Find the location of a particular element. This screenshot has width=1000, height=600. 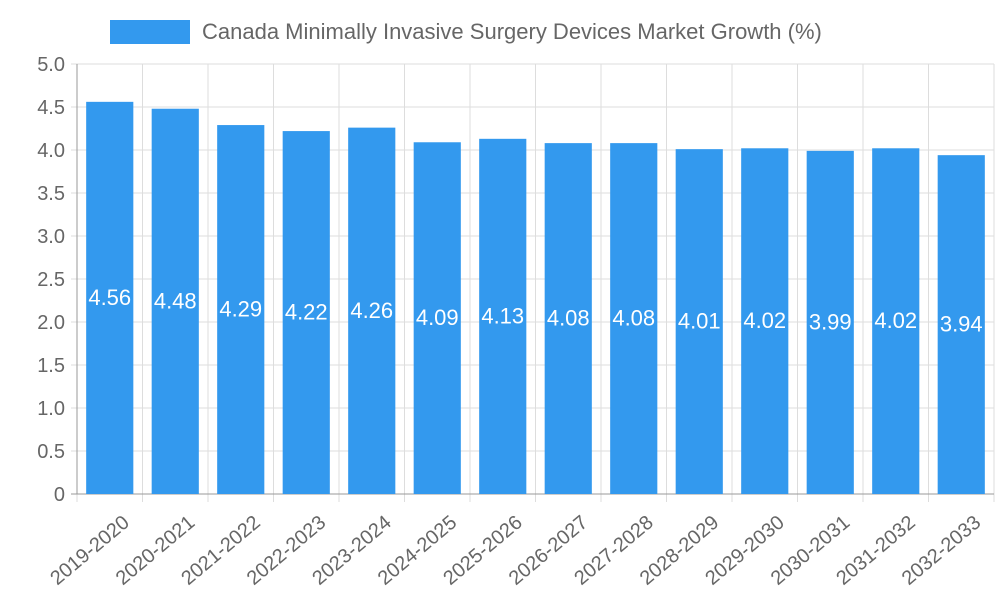

data-label: 3.99 is located at coordinates (830, 321).